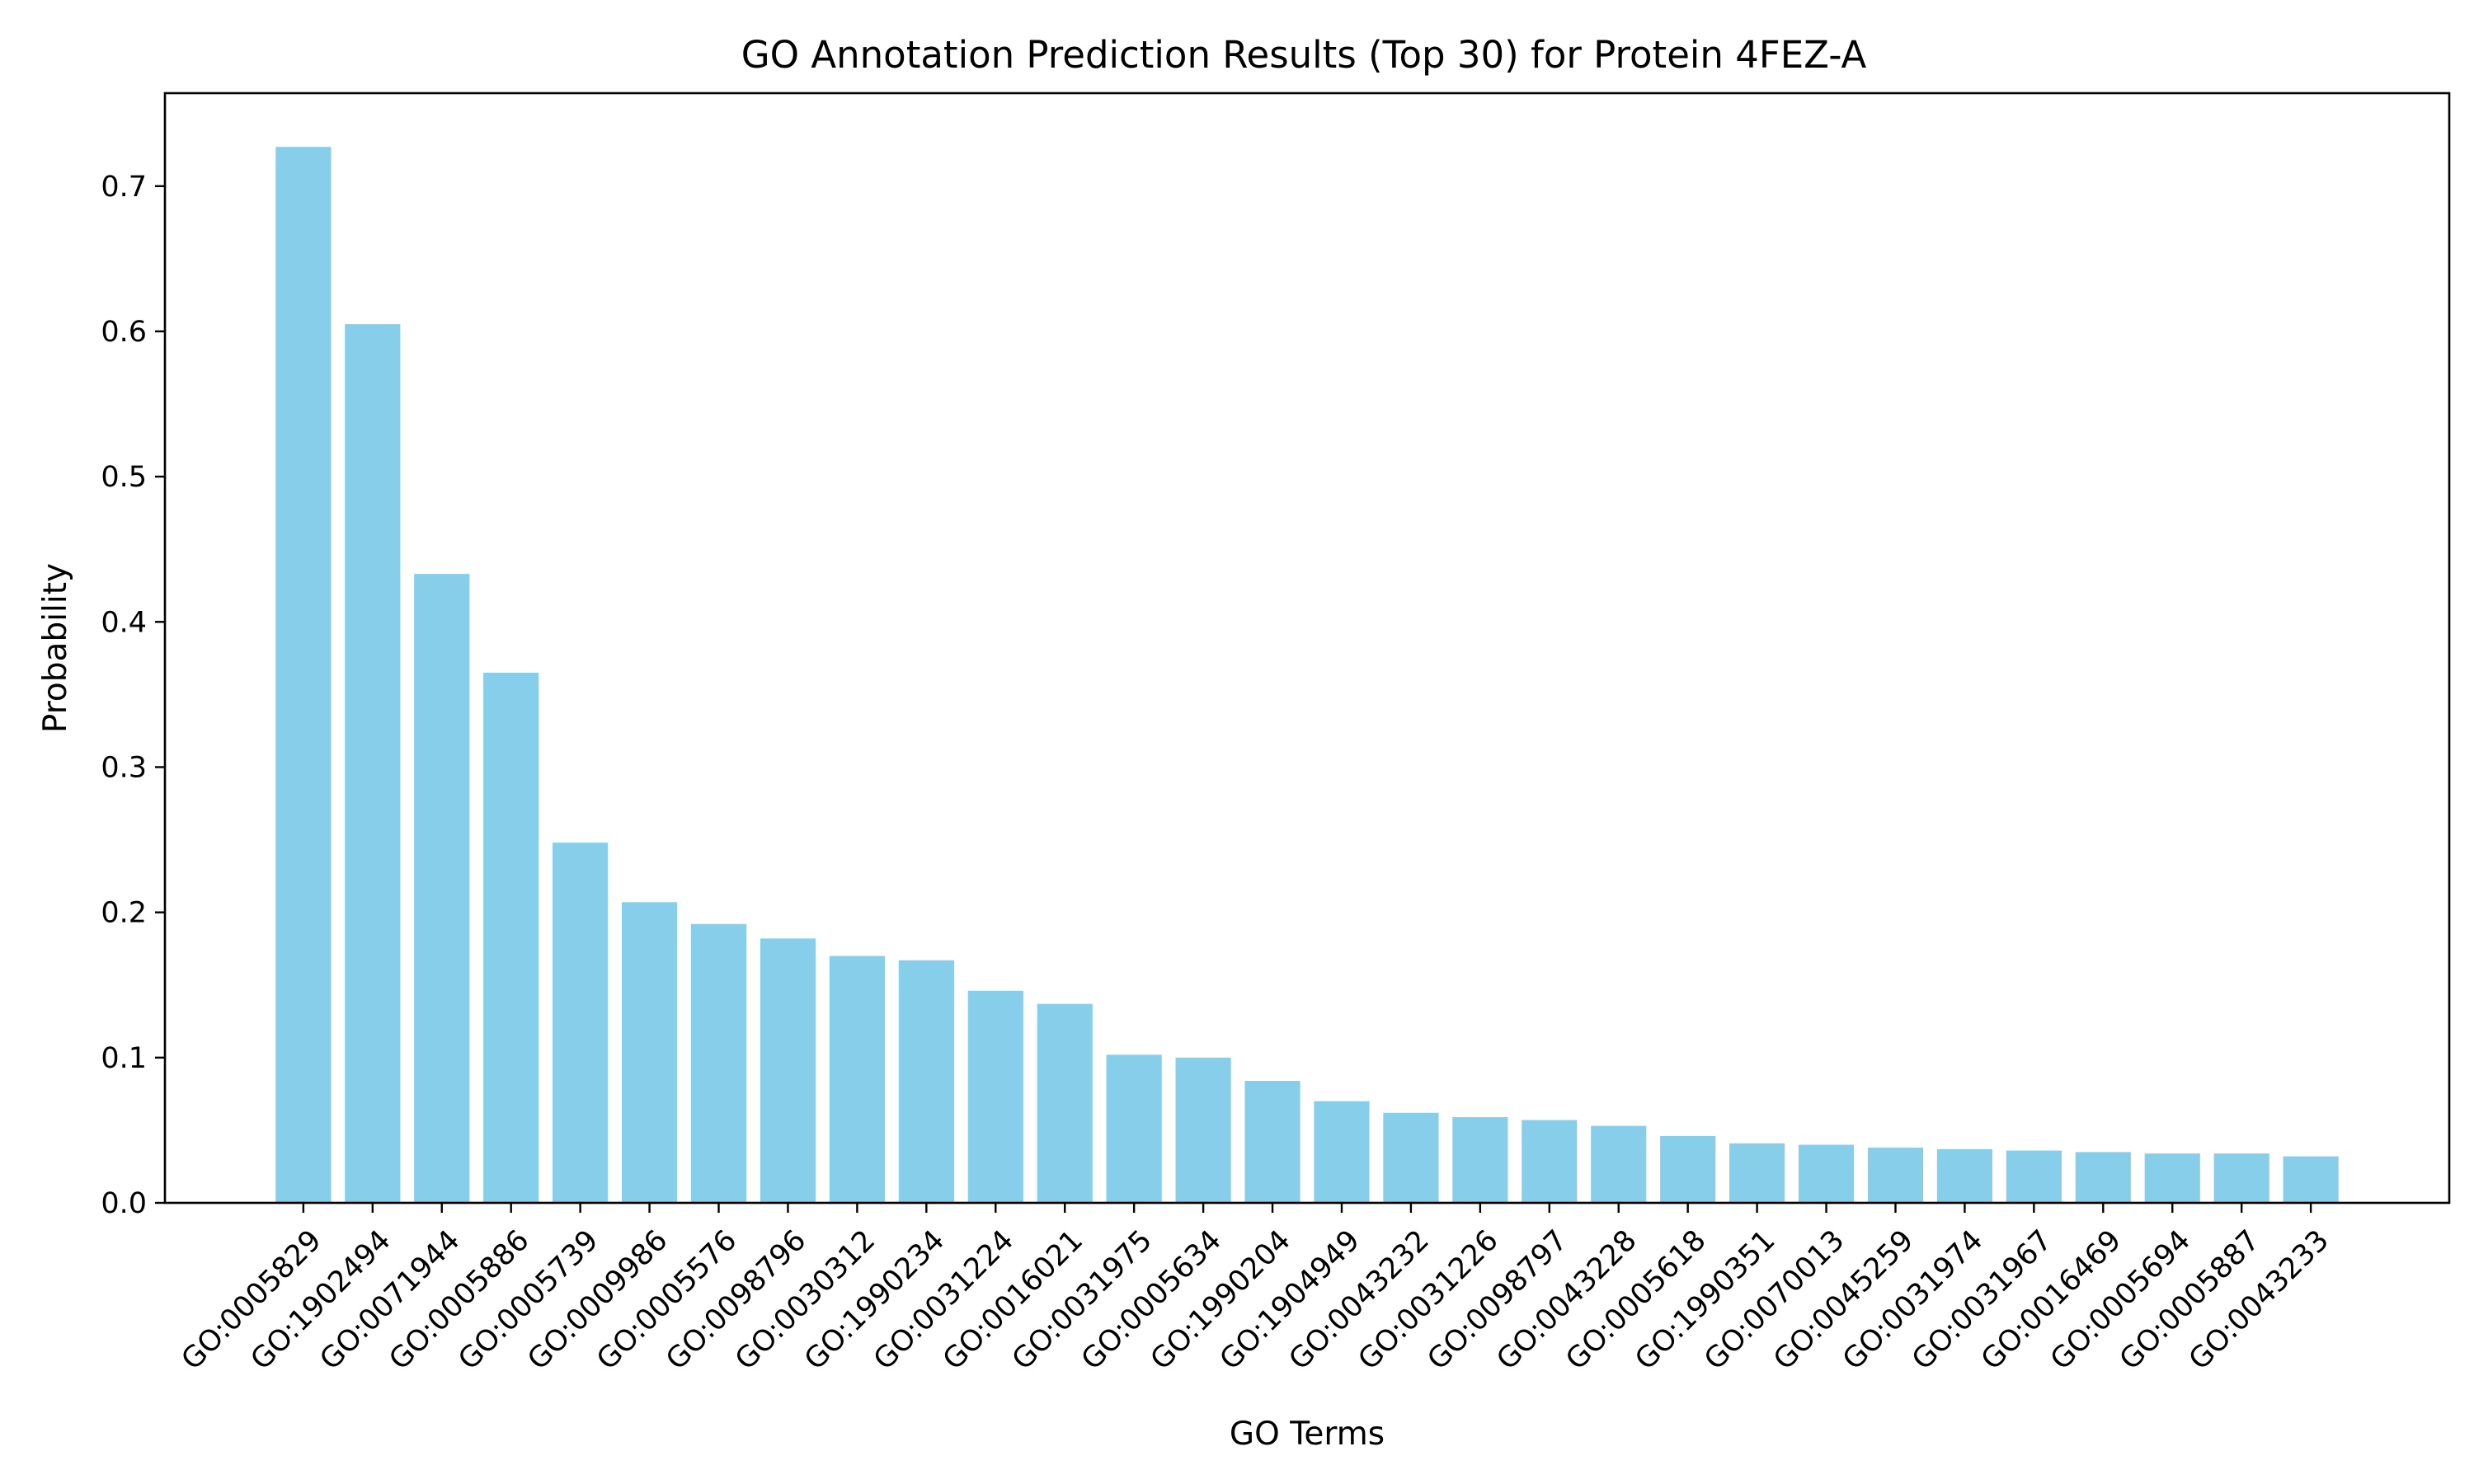  I want to click on y-axis-label: Probability, so click(55, 648).